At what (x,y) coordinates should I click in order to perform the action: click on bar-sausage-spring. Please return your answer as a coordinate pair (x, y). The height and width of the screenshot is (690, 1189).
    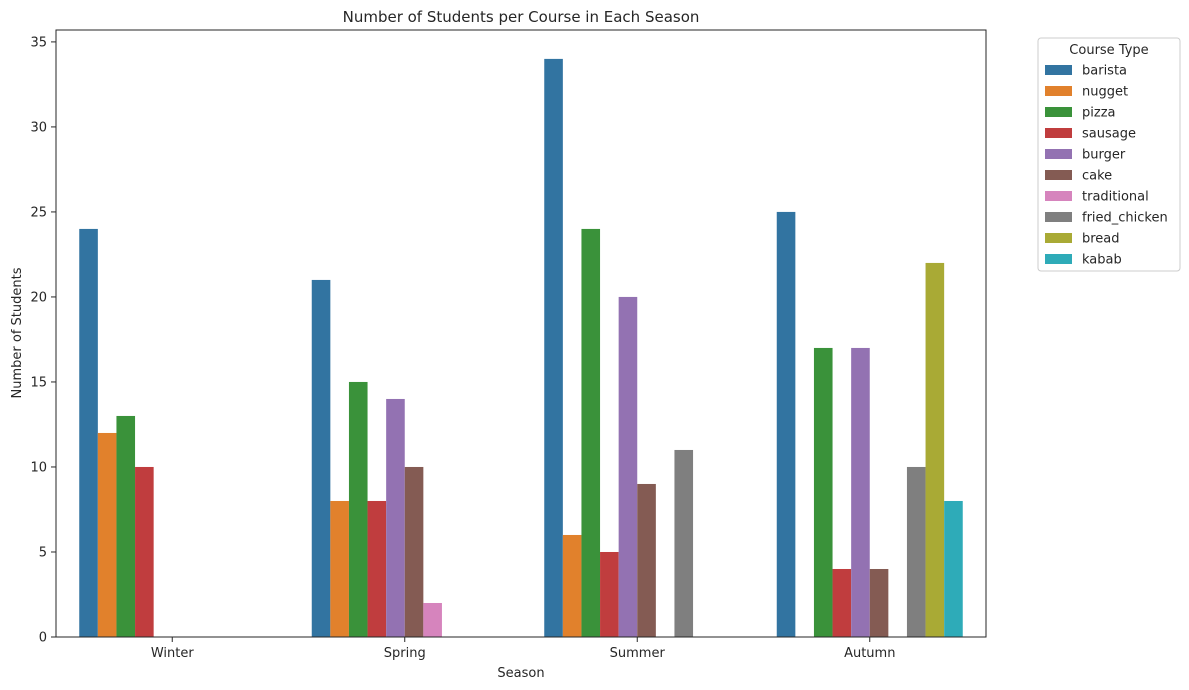
    Looking at the image, I should click on (377, 568).